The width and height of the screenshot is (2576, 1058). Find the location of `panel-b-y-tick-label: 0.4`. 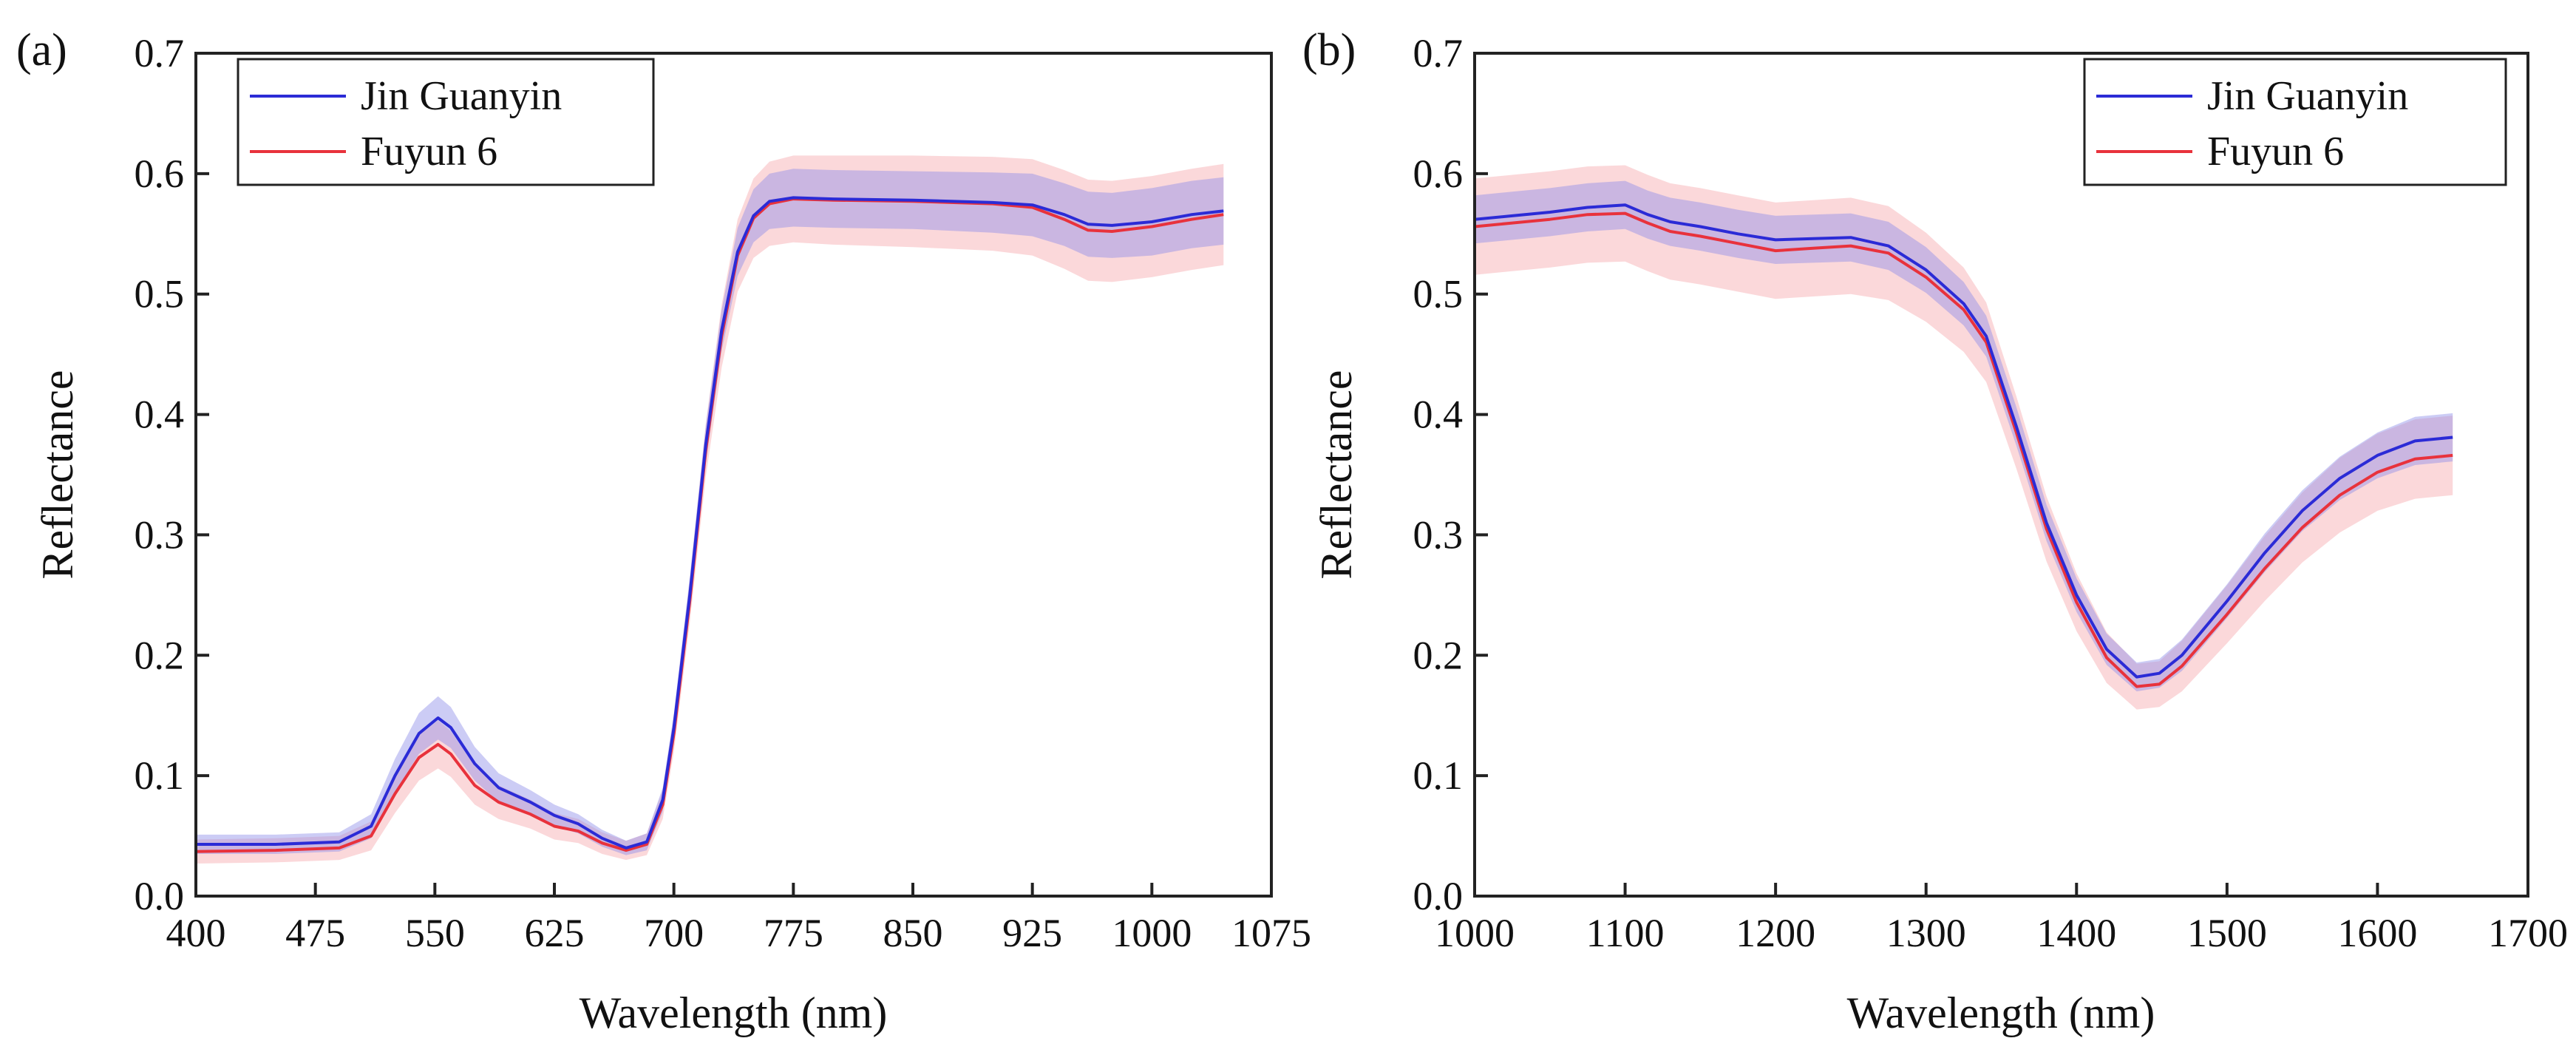

panel-b-y-tick-label: 0.4 is located at coordinates (1438, 415).